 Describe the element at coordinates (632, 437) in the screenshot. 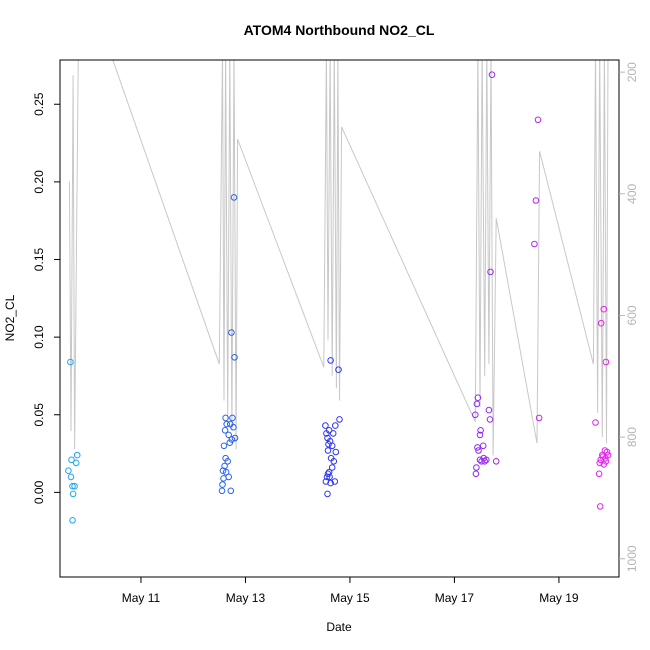

I see `right-tick-label: 800` at that location.